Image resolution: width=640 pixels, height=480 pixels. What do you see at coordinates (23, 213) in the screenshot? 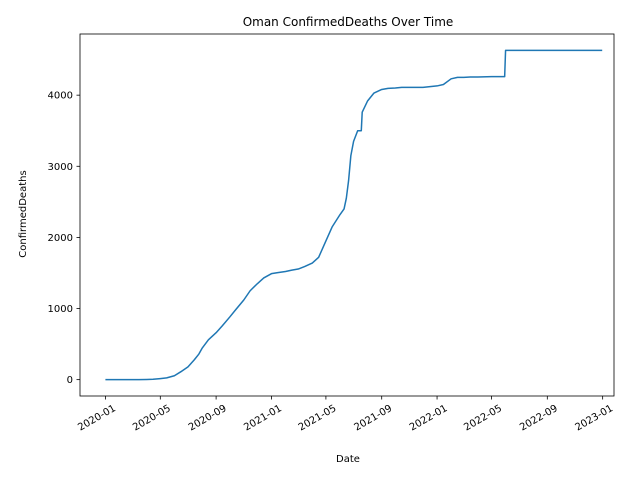
I see `y-axis-label: ConfirmedDeaths` at bounding box center [23, 213].